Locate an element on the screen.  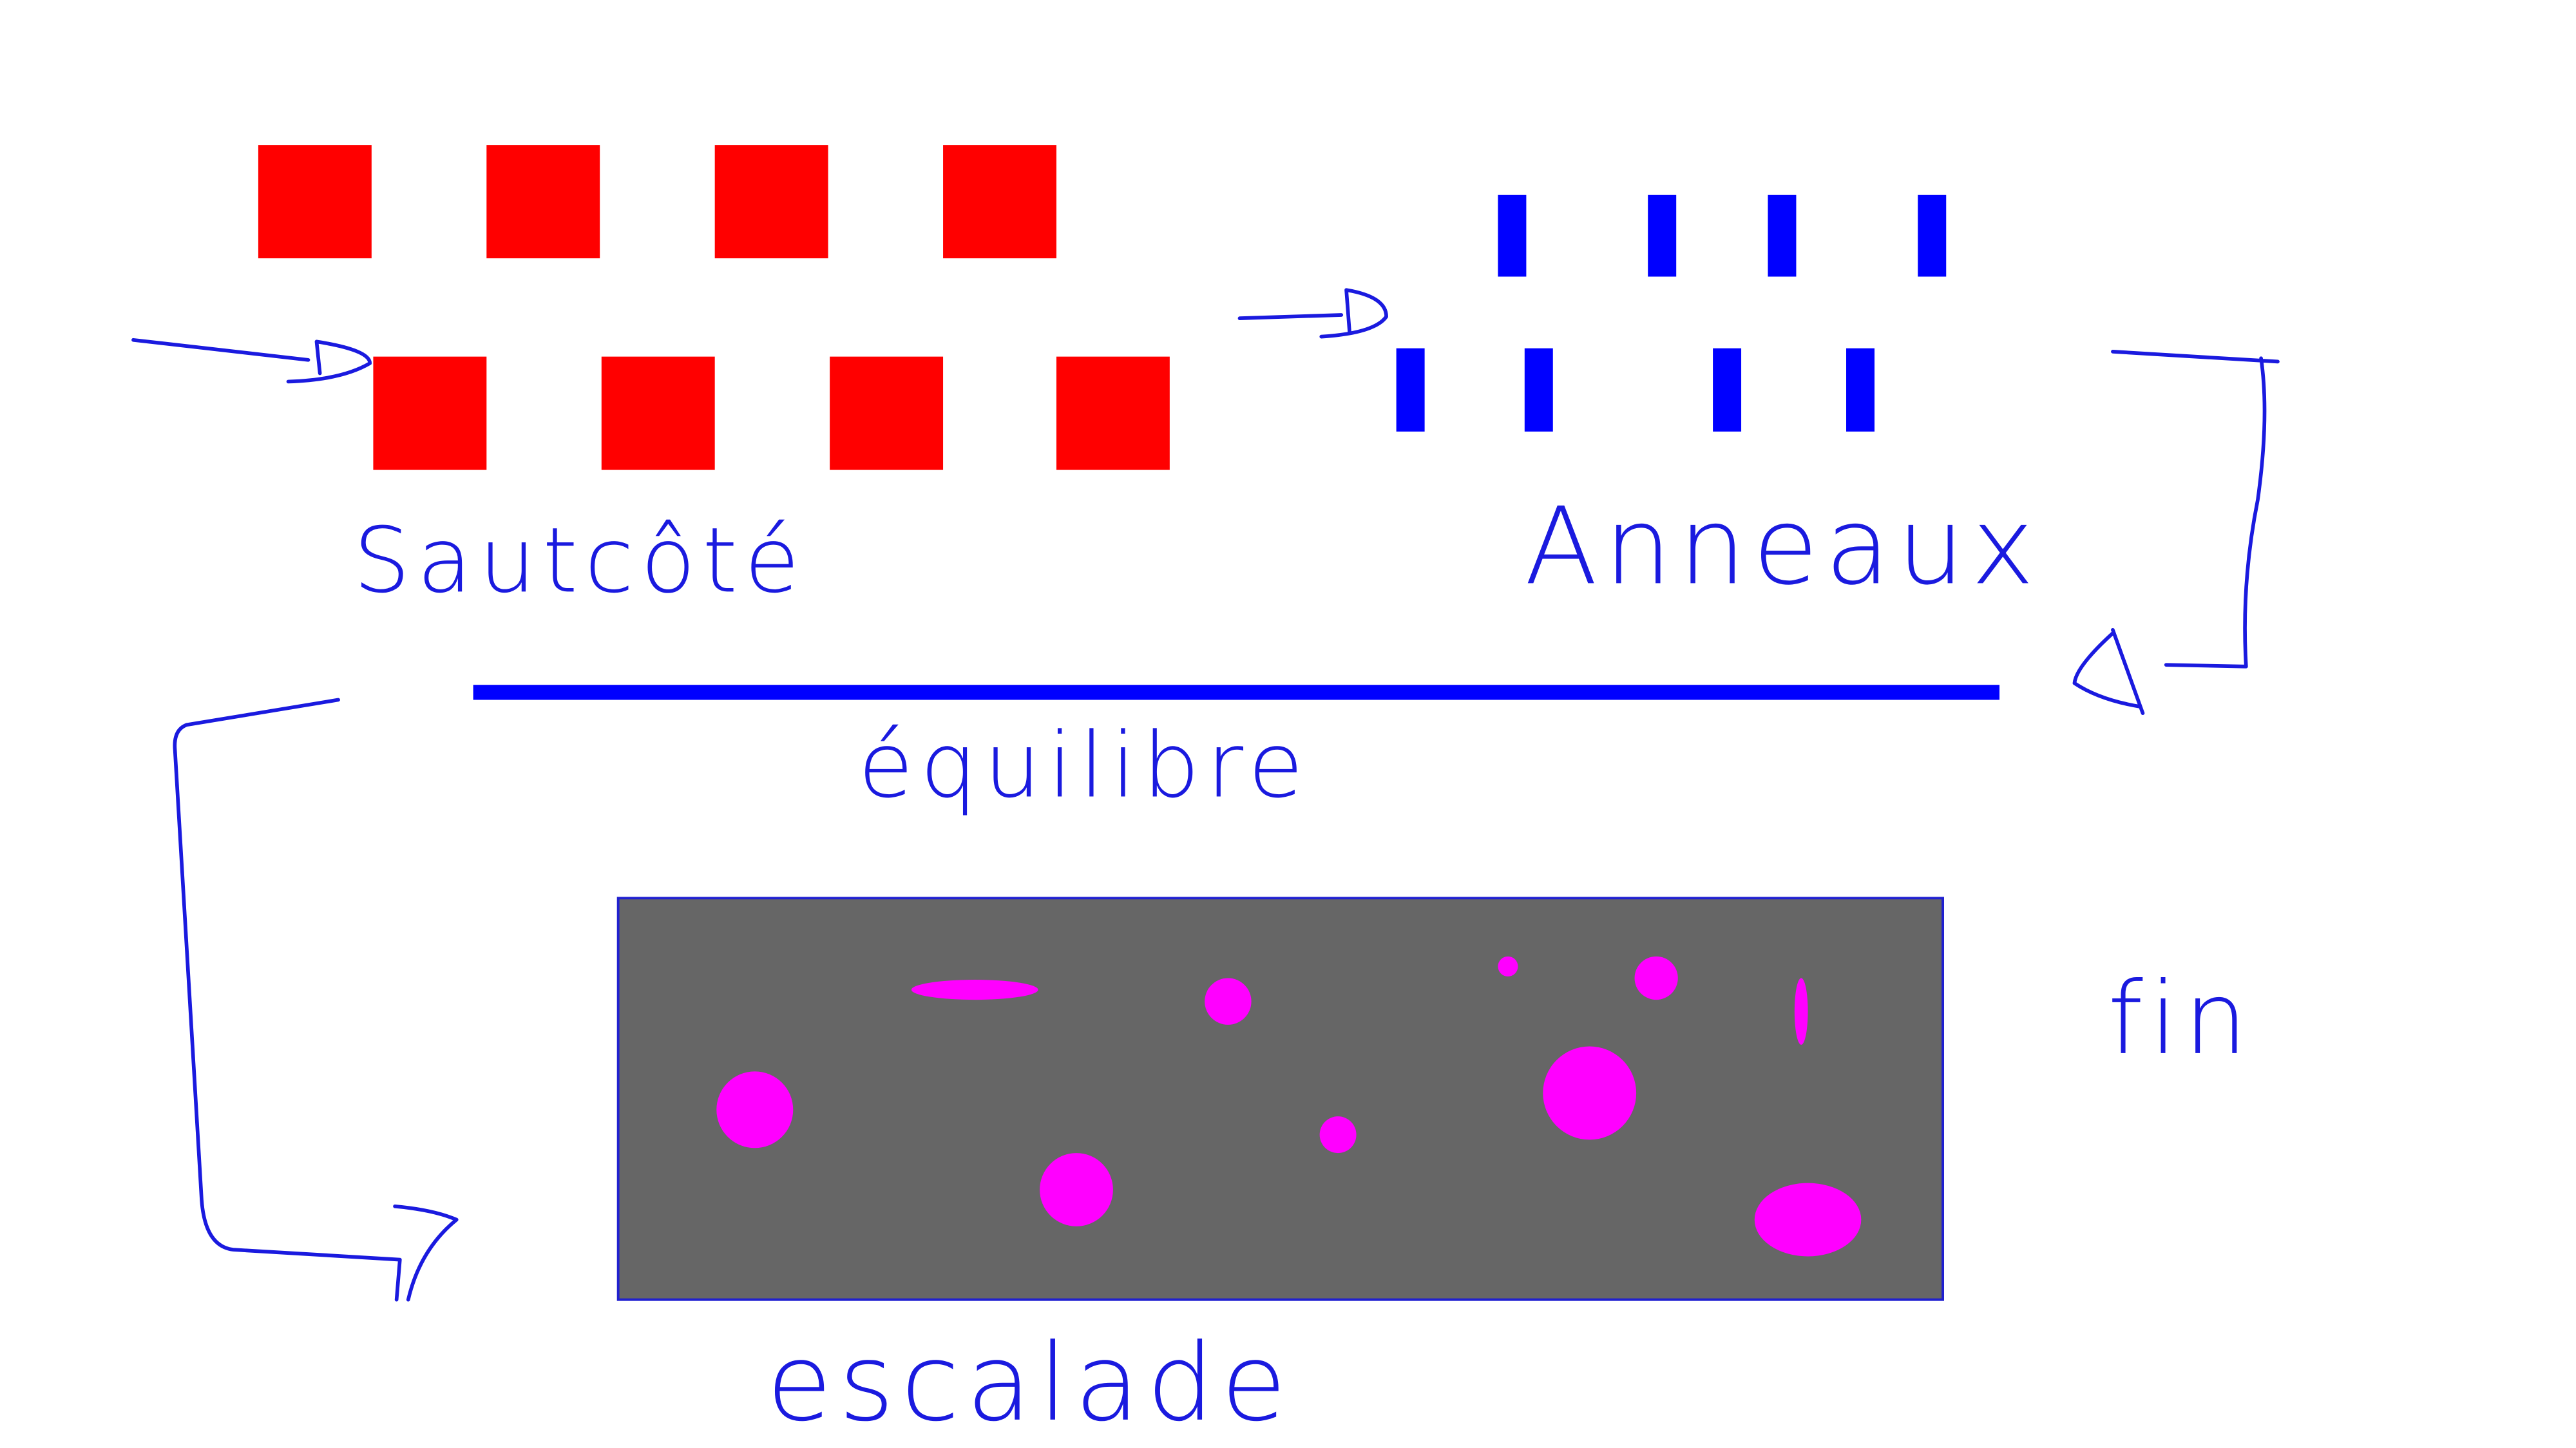
label: Sautcôté is located at coordinates (579, 560).